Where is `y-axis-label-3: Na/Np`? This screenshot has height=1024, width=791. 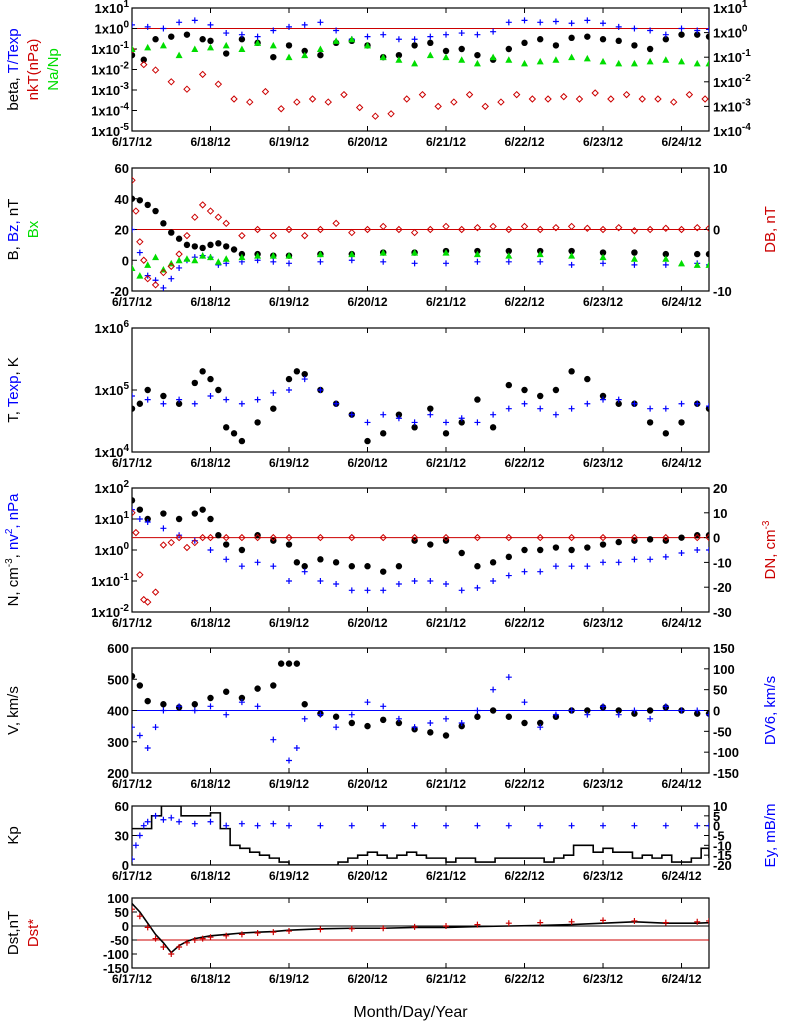 y-axis-label-3: Na/Np is located at coordinates (53, 69).